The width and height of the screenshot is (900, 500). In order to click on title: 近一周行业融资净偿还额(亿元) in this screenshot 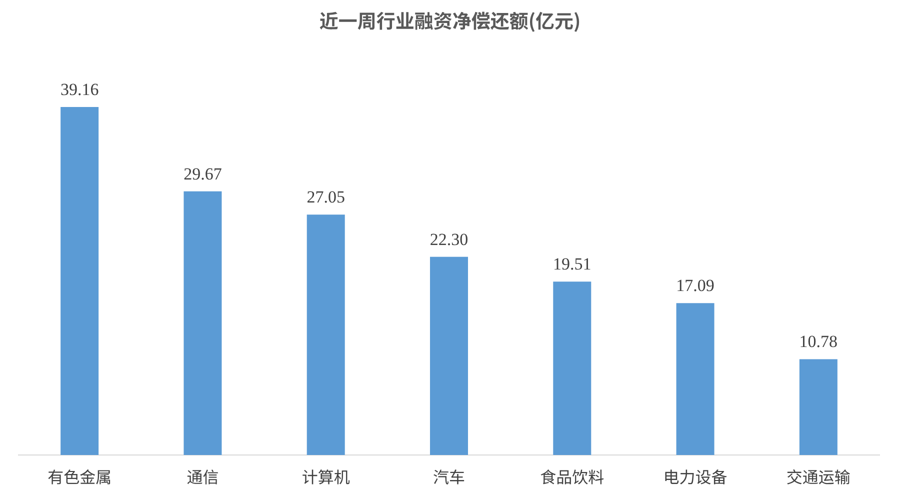, I will do `click(450, 20)`.